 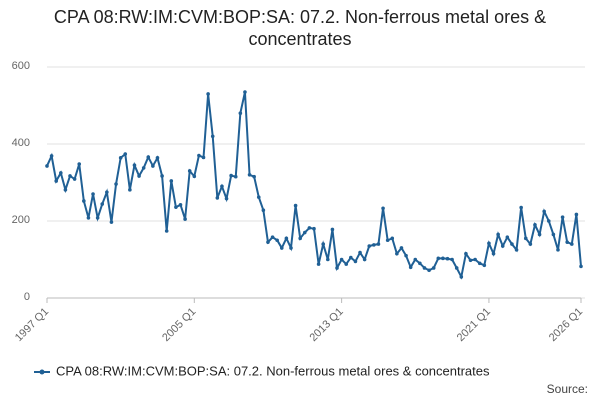 What do you see at coordinates (179, 325) in the screenshot?
I see `x-tick-label: 2005 Q1` at bounding box center [179, 325].